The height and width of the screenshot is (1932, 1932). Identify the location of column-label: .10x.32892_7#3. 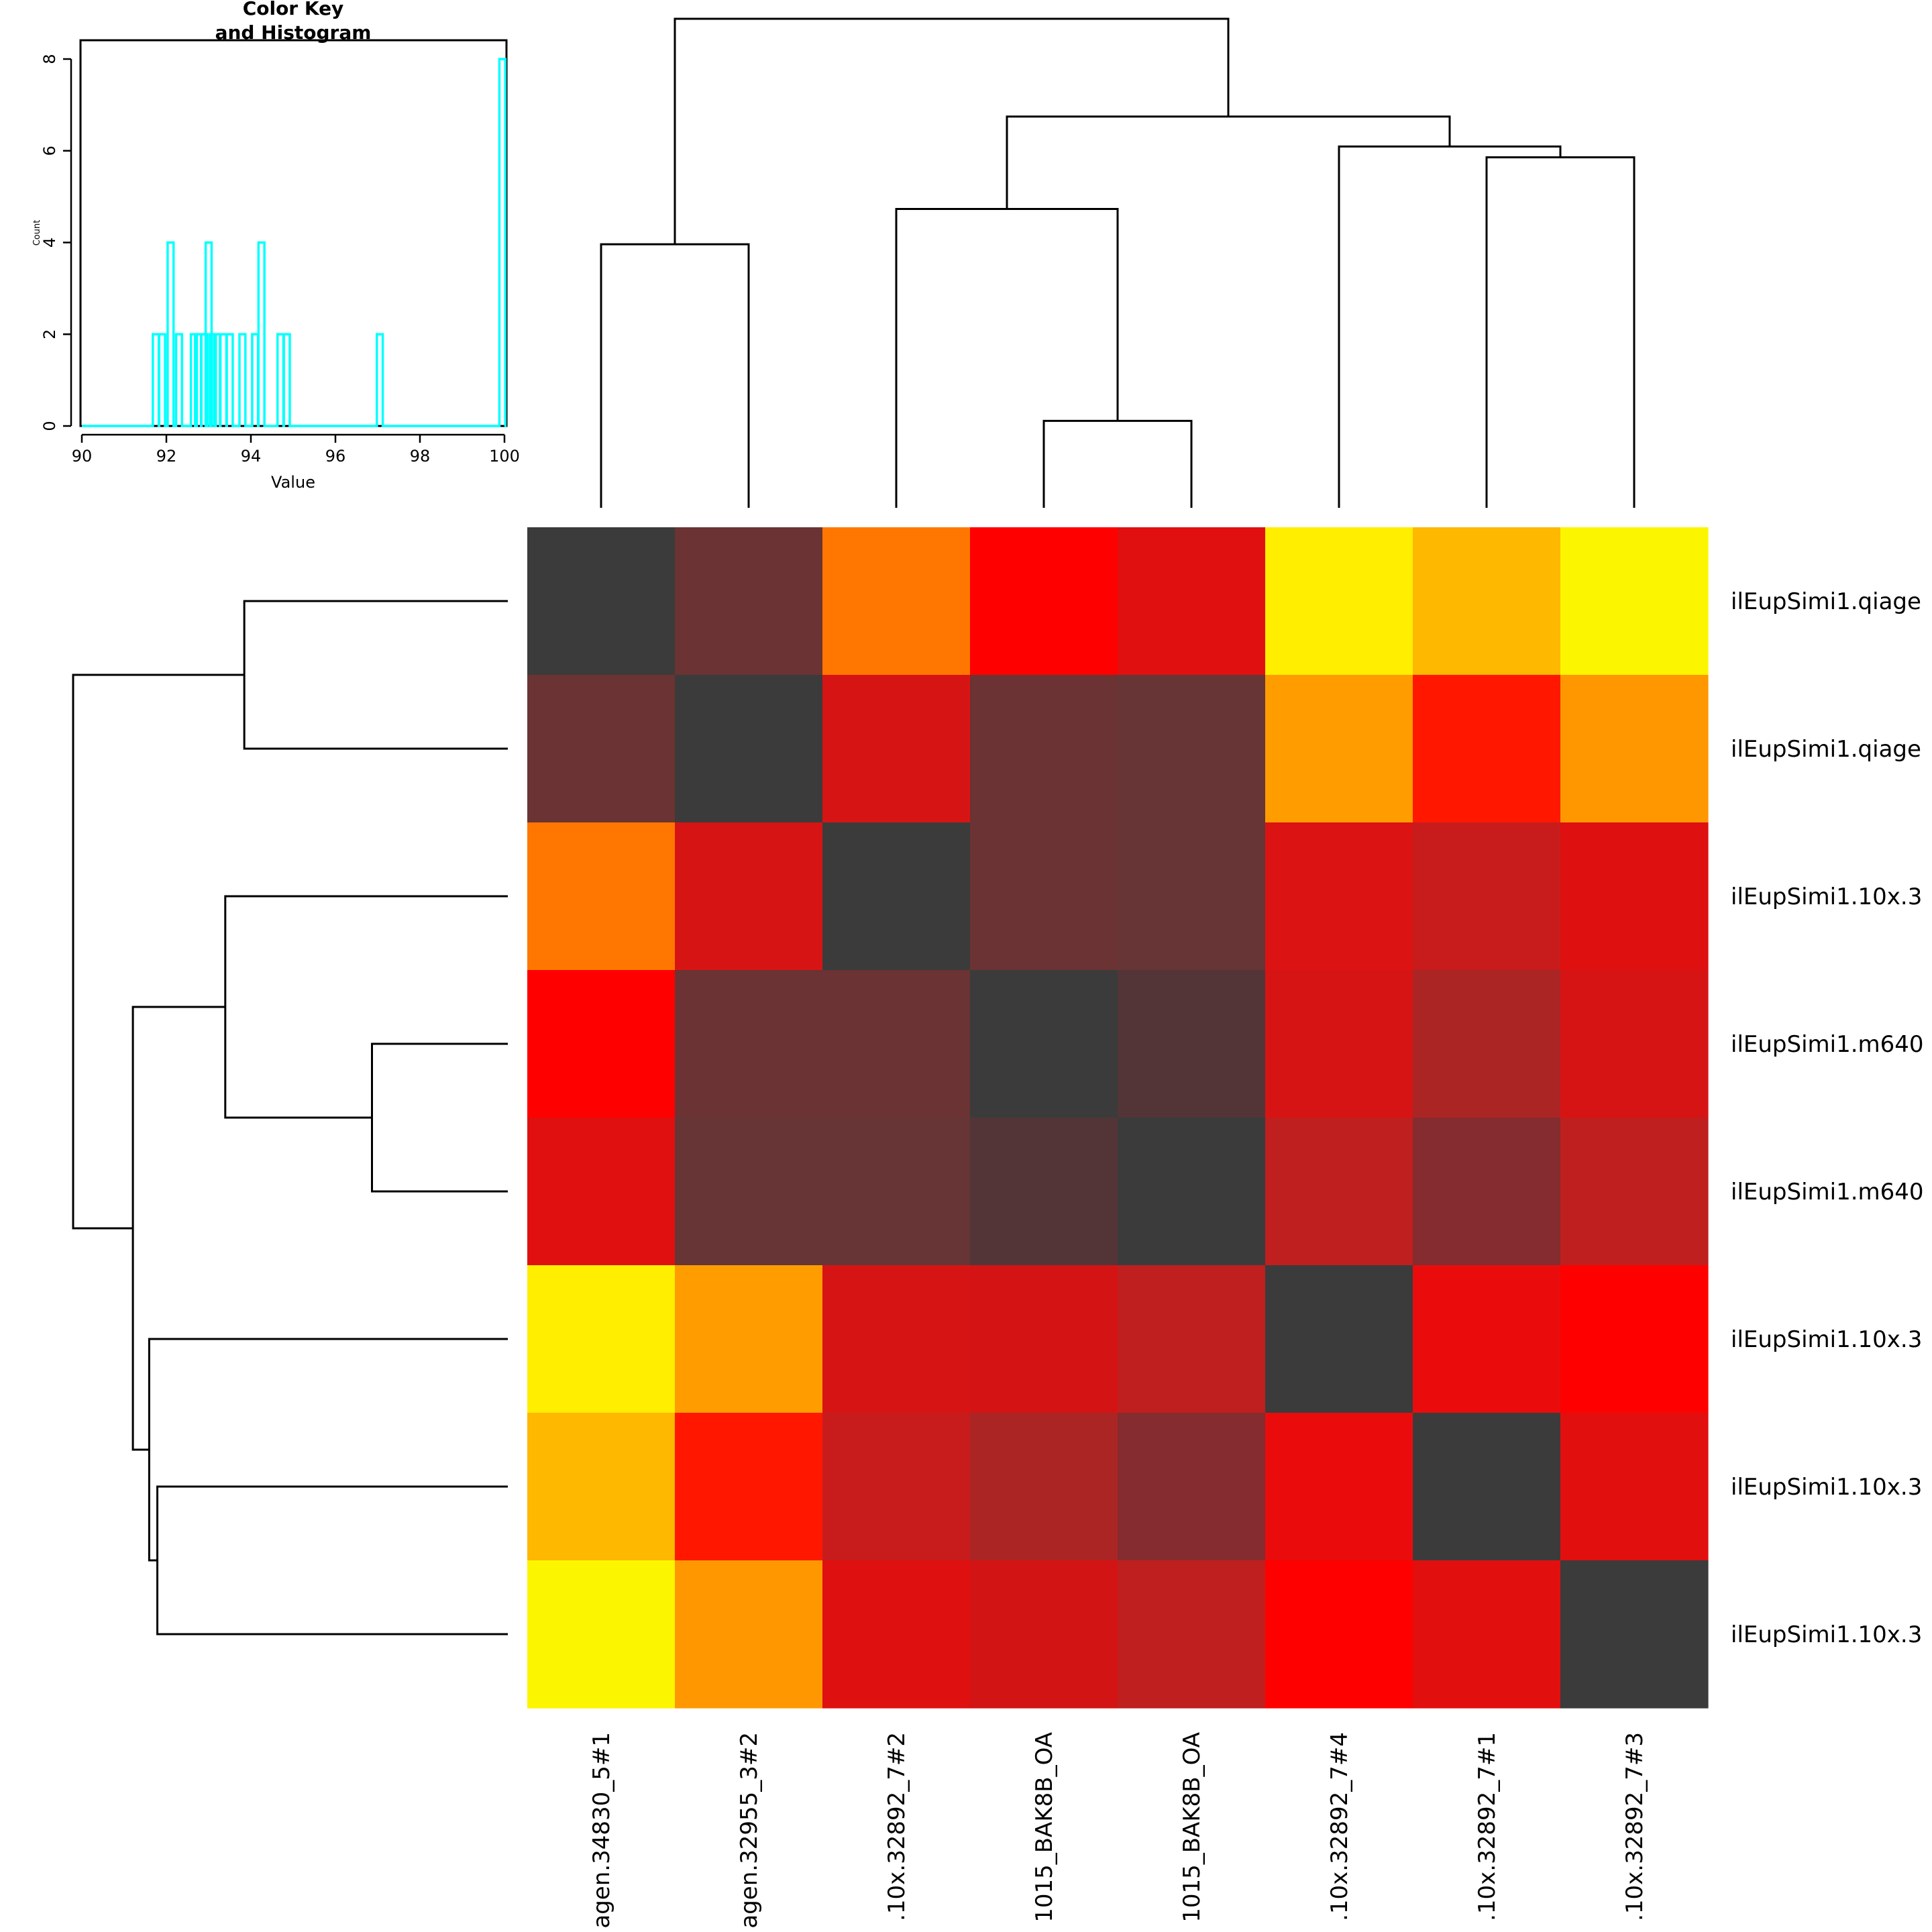
(1634, 1826).